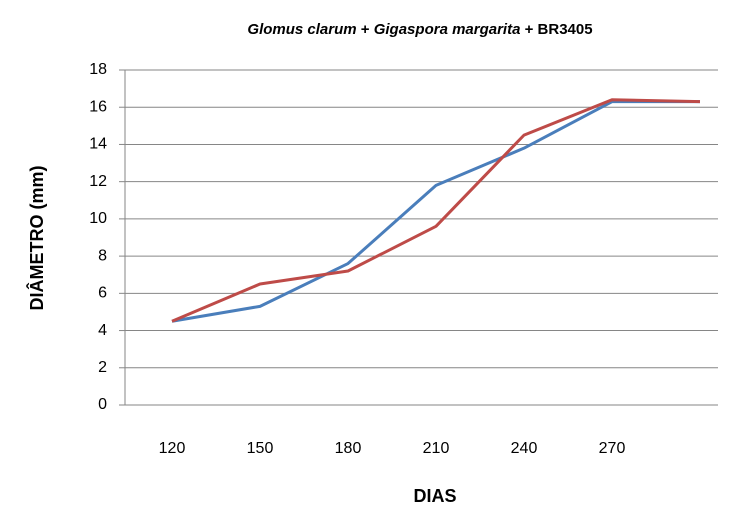 The image size is (737, 521). What do you see at coordinates (612, 448) in the screenshot?
I see `x-tick-label: 270` at bounding box center [612, 448].